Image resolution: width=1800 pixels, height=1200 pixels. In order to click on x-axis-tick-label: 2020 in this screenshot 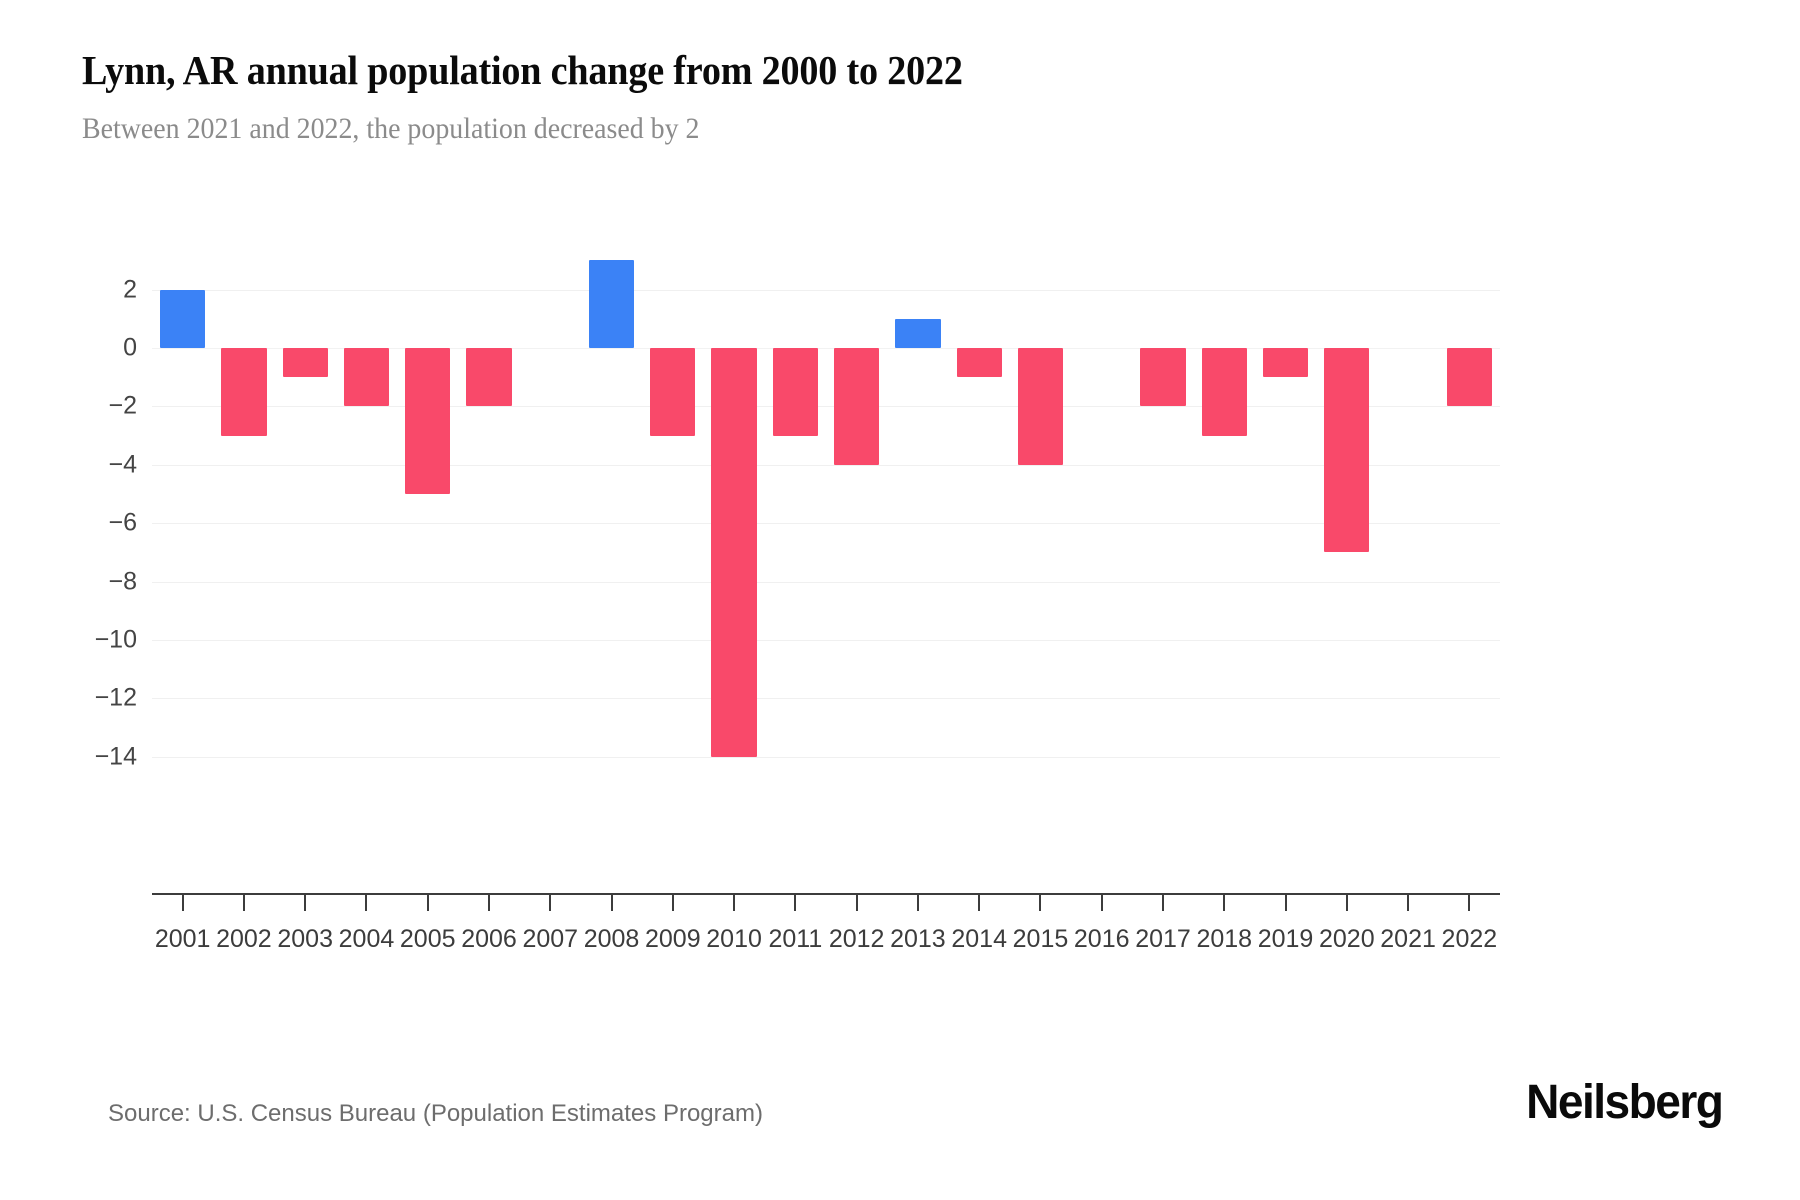, I will do `click(1347, 939)`.